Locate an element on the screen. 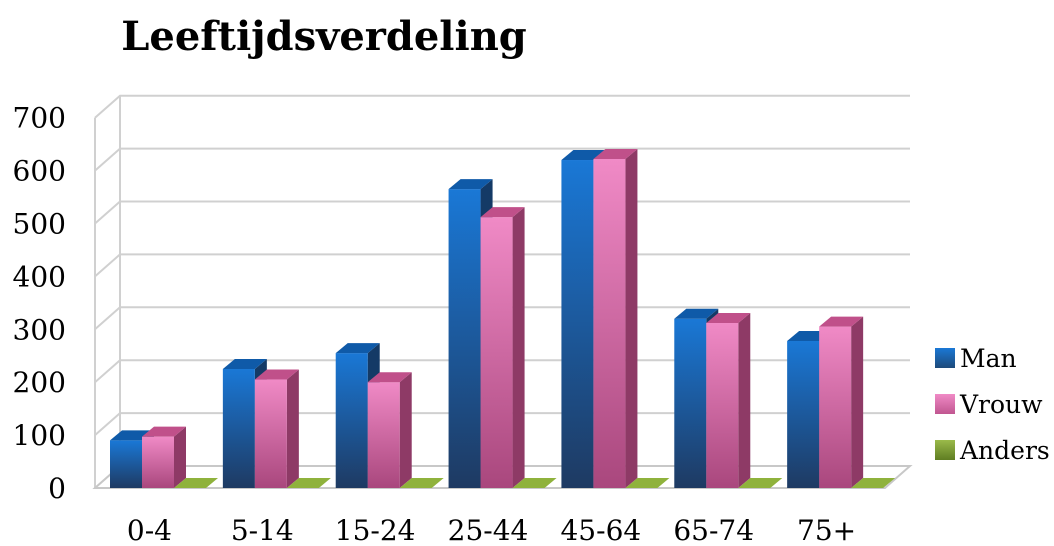  x-tick-label: 0-4 is located at coordinates (149, 530).